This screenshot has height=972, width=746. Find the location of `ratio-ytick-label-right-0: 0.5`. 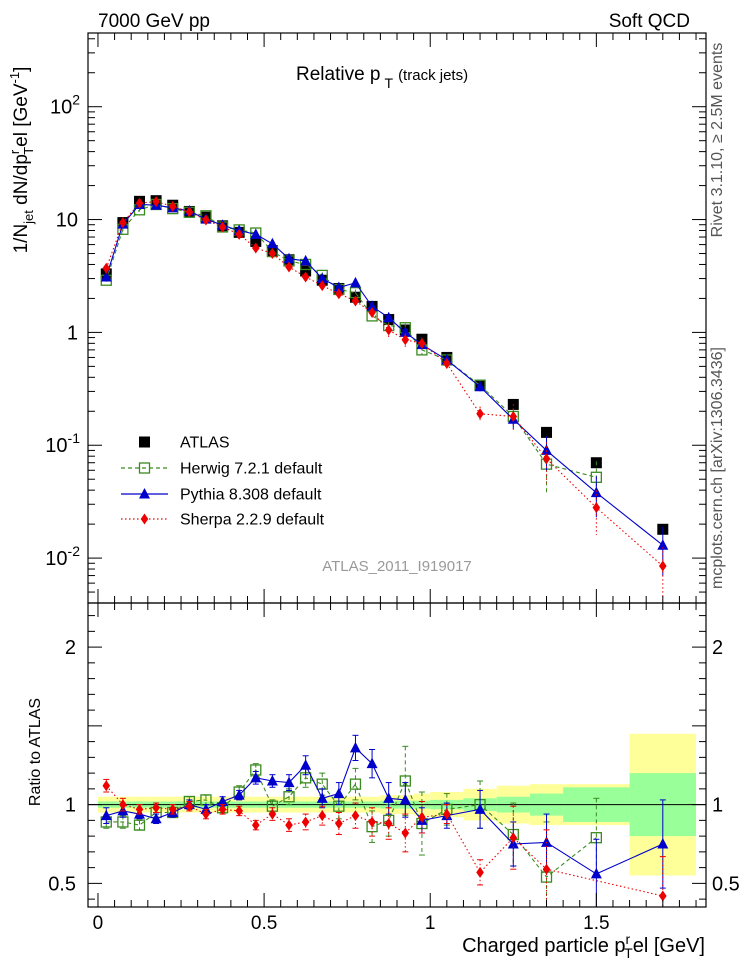

ratio-ytick-label-right-0: 0.5 is located at coordinates (726, 884).